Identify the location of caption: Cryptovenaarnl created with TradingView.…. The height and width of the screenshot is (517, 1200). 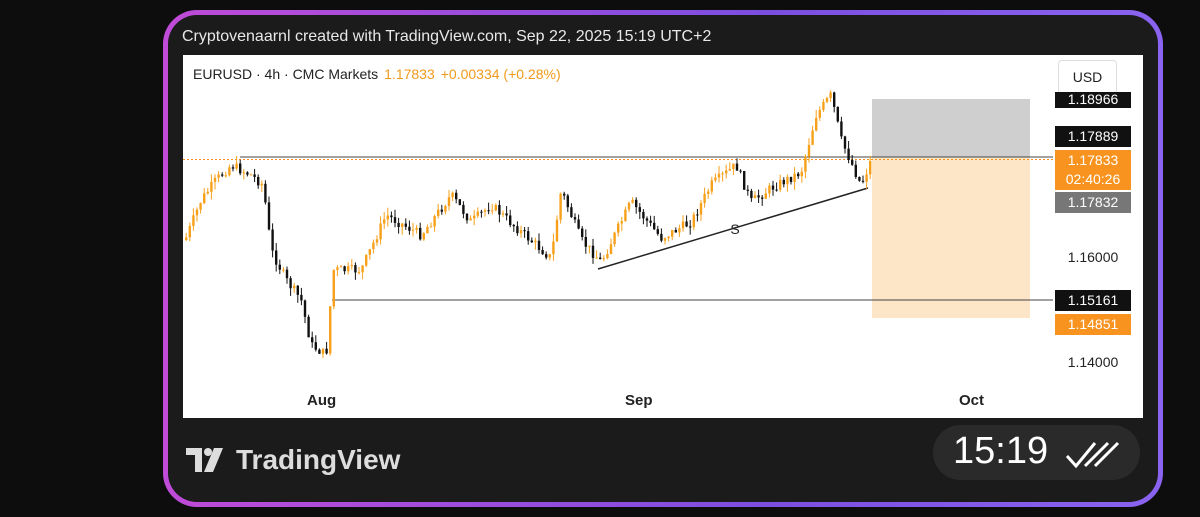
(447, 36).